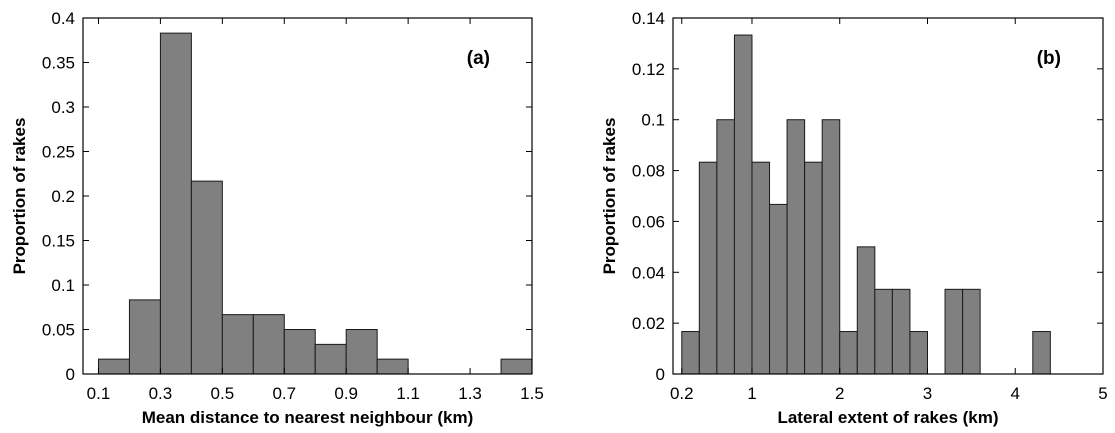  What do you see at coordinates (58, 241) in the screenshot?
I see `y-tick-label-a: 0.15` at bounding box center [58, 241].